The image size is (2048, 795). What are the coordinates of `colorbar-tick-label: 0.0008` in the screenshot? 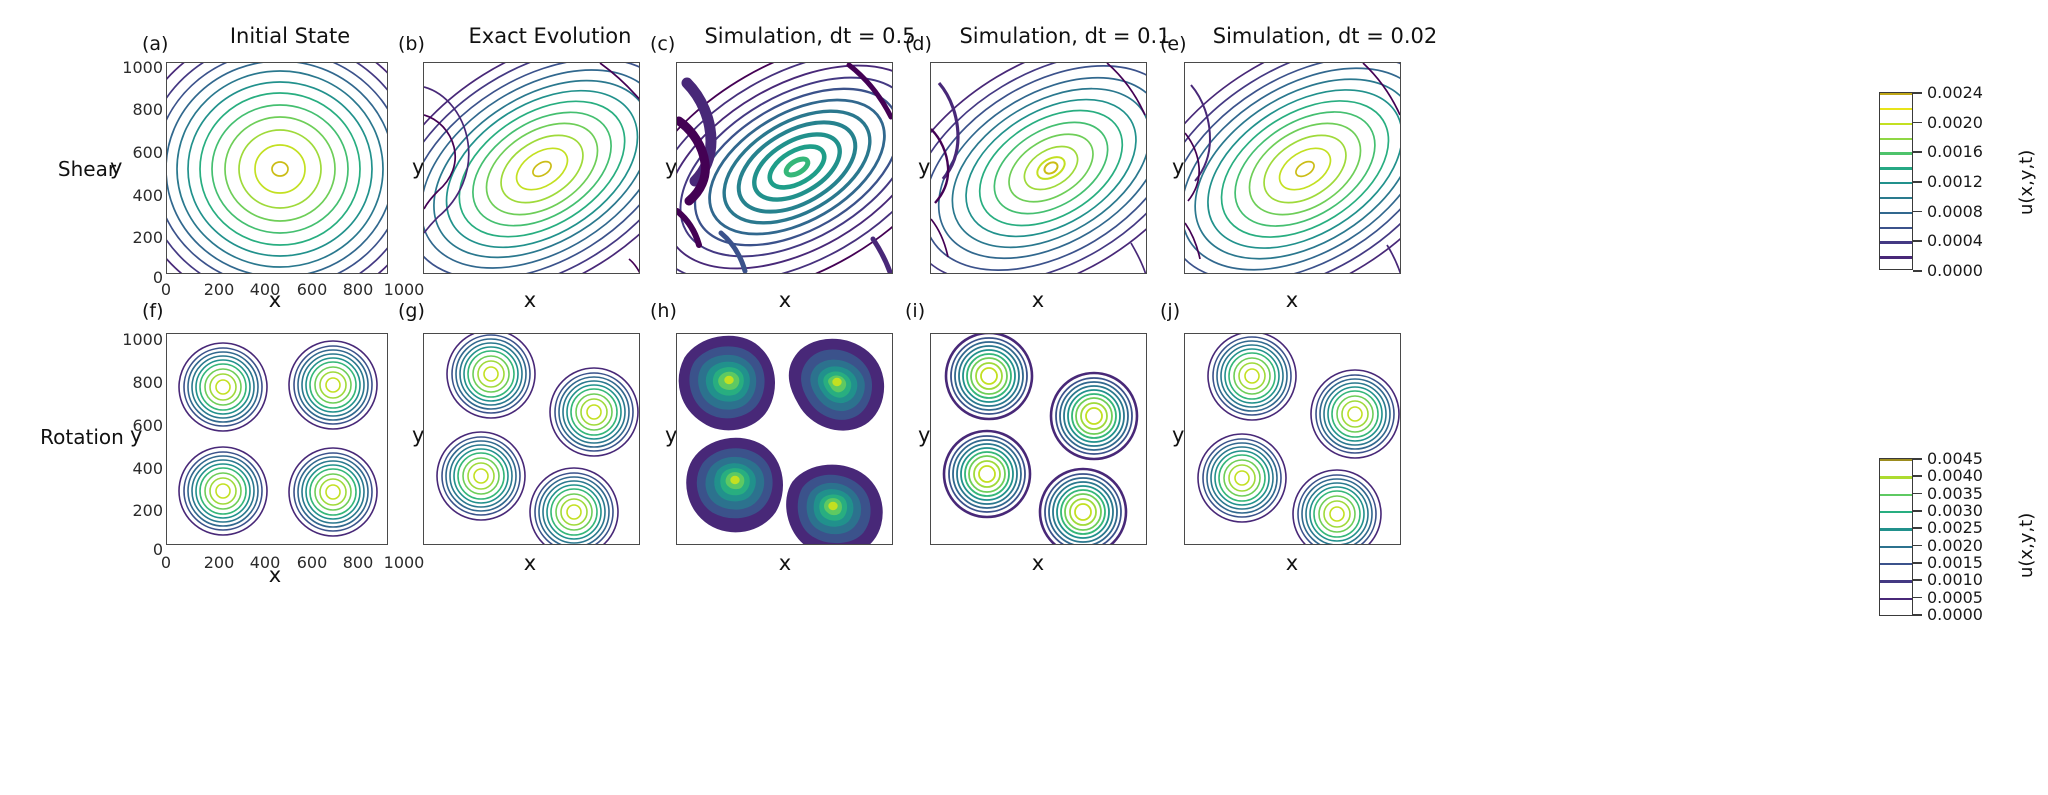 It's located at (1955, 211).